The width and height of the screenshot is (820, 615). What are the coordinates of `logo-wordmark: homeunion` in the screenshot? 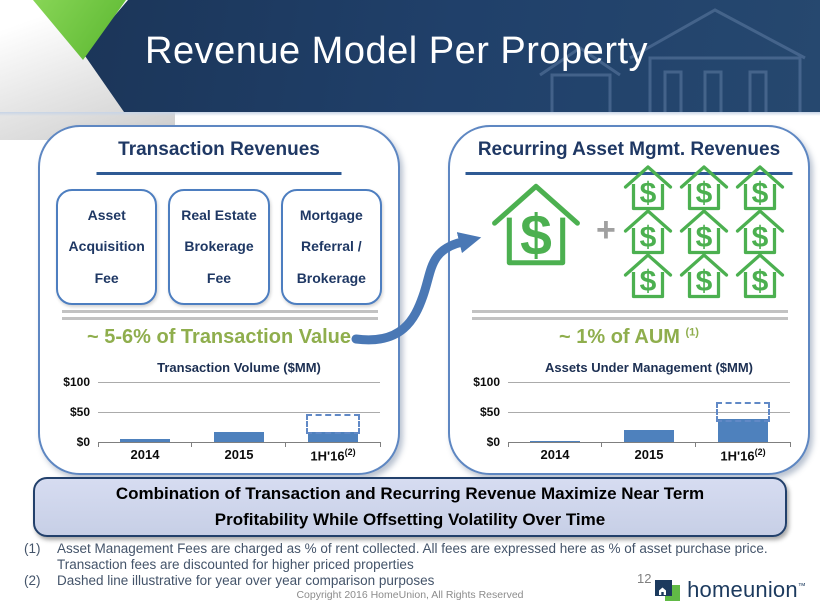 It's located at (742, 589).